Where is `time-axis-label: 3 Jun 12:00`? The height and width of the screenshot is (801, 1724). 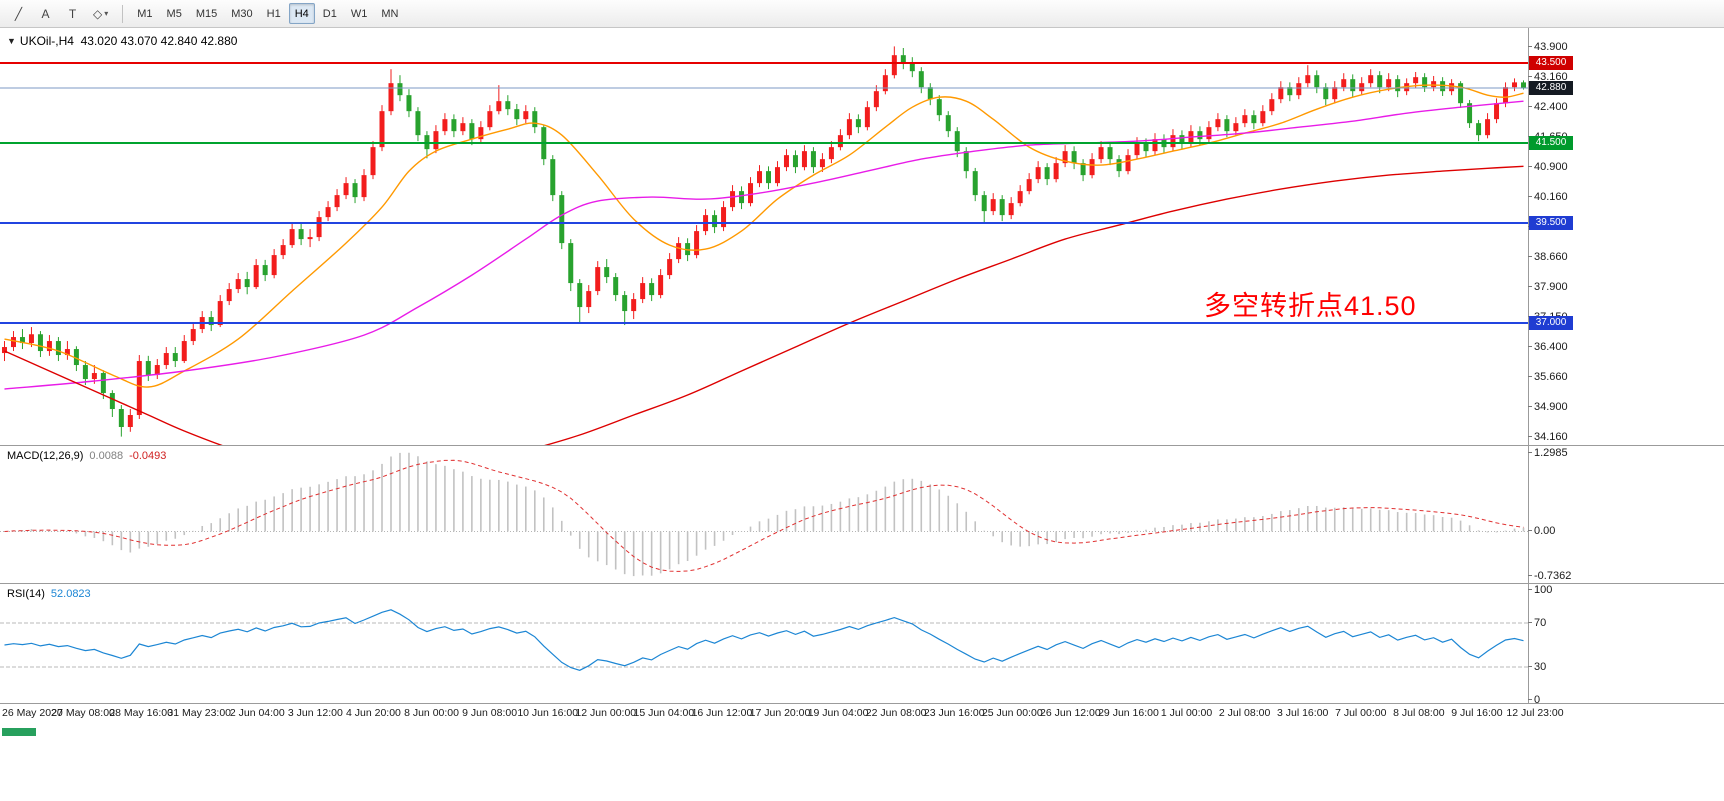
time-axis-label: 3 Jun 12:00 is located at coordinates (315, 713).